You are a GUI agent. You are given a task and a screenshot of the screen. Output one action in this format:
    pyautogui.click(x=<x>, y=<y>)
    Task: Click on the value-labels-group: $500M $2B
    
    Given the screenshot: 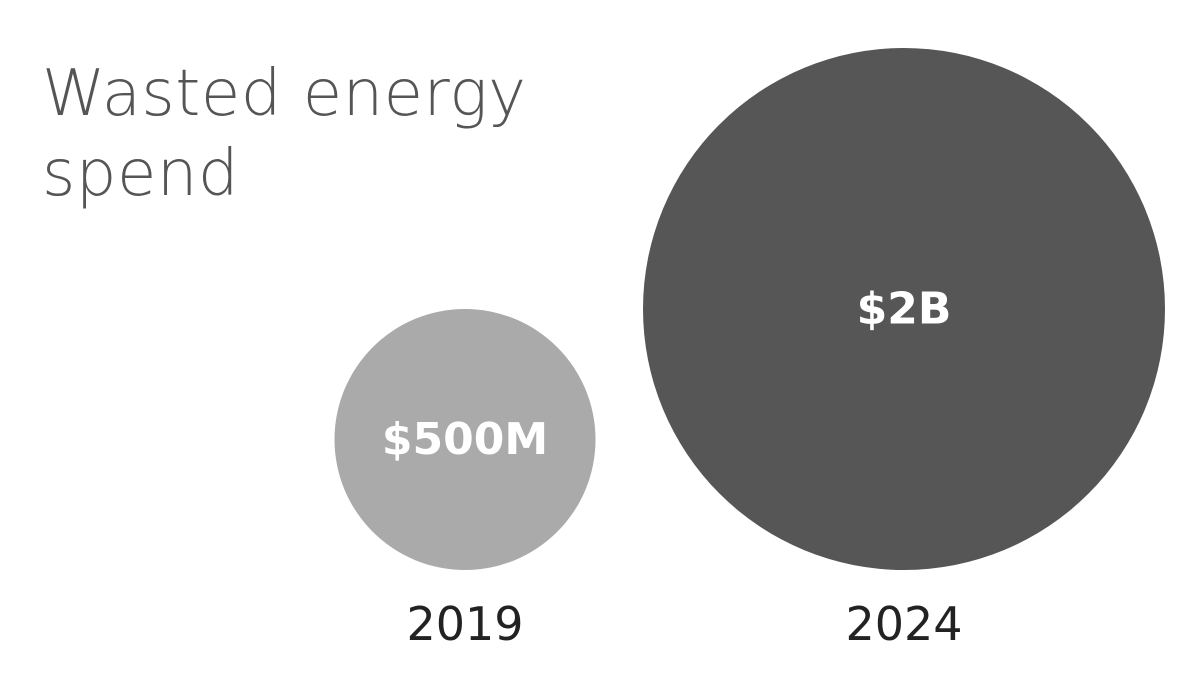 What is the action you would take?
    pyautogui.click(x=667, y=375)
    